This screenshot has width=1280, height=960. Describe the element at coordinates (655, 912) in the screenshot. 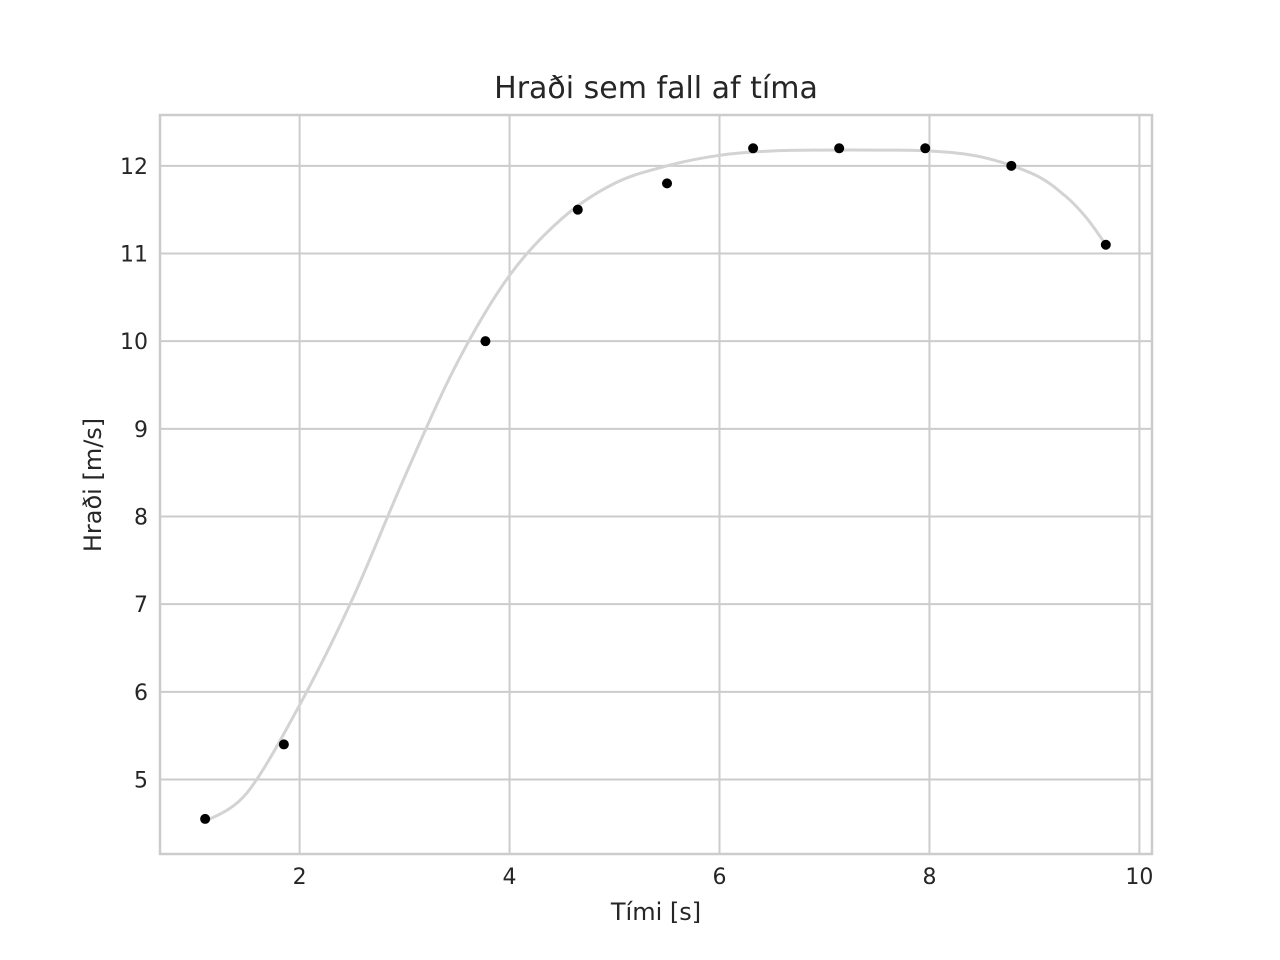

I see `x-axis-label: Tími [s]` at that location.